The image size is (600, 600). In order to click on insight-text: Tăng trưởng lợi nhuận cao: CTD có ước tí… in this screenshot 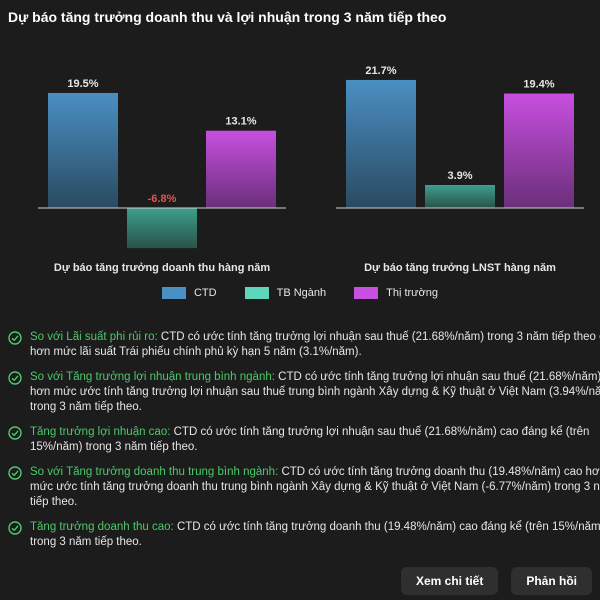, I will do `click(315, 440)`.